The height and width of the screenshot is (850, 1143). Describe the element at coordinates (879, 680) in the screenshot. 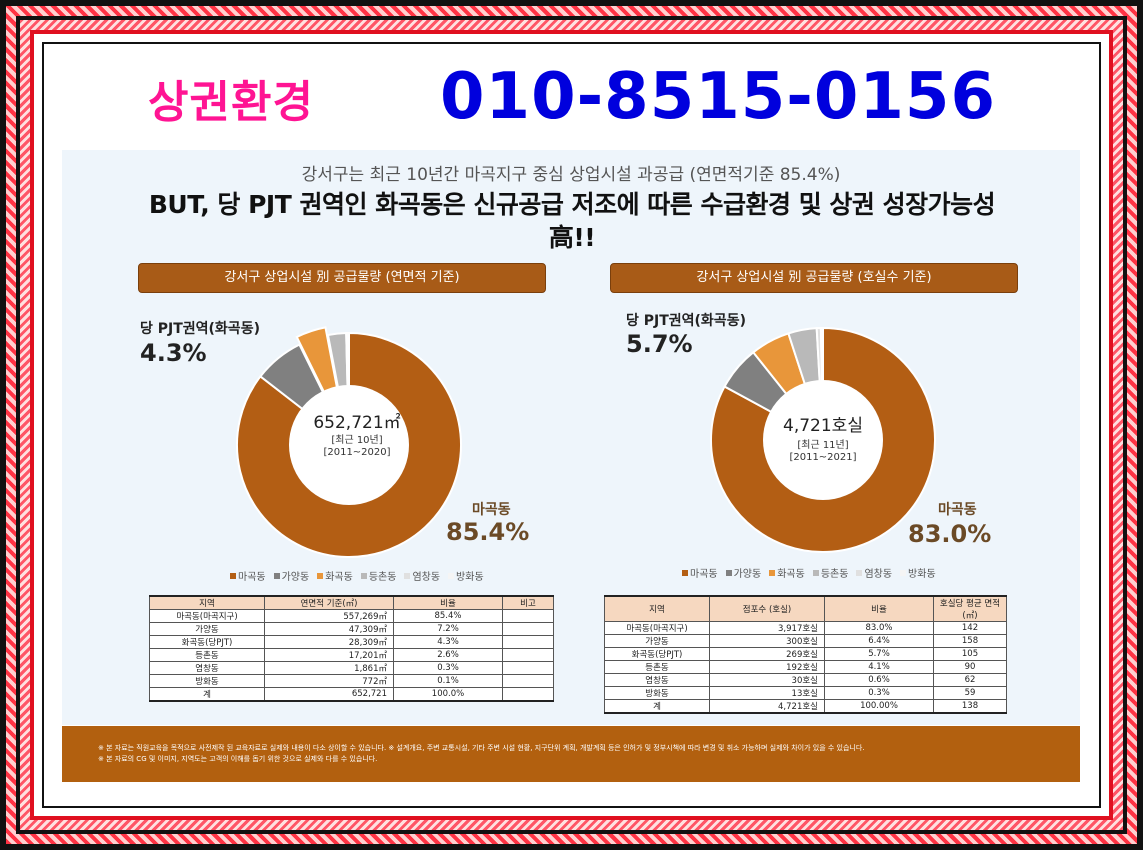

I see `table-cell: 0.6%` at that location.